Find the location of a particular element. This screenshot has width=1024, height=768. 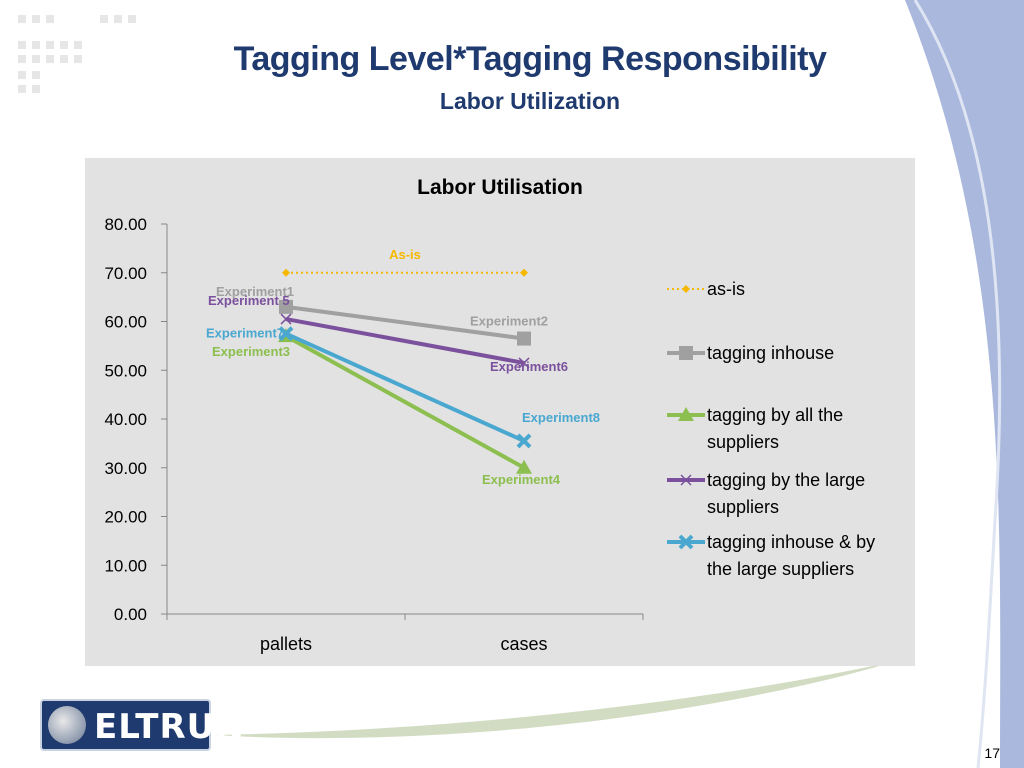

y-tick-label: 80.00 is located at coordinates (125, 224).